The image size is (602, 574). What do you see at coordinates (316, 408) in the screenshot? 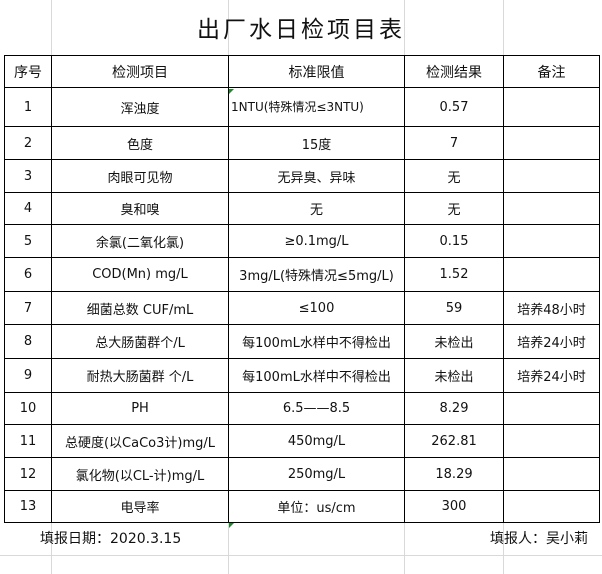
I see `table-cell: 6.5——8.5` at bounding box center [316, 408].